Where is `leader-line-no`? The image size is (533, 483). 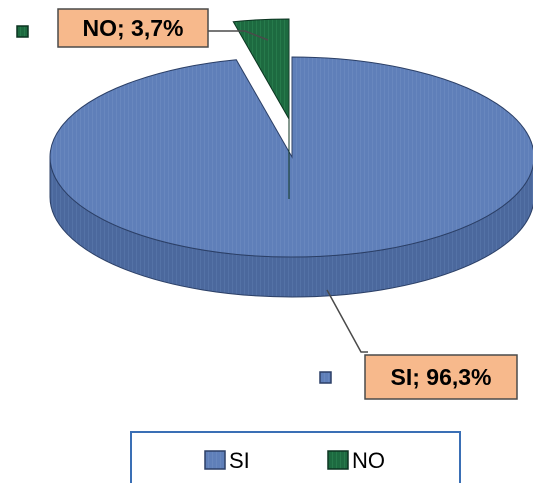 leader-line-no is located at coordinates (238, 35).